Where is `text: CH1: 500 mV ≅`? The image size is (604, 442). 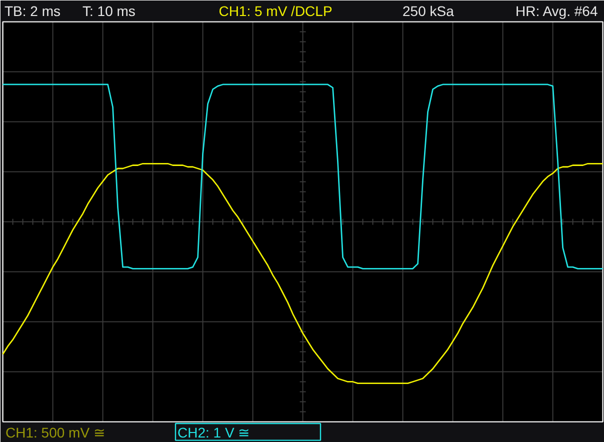 text: CH1: 500 mV ≅ is located at coordinates (56, 432).